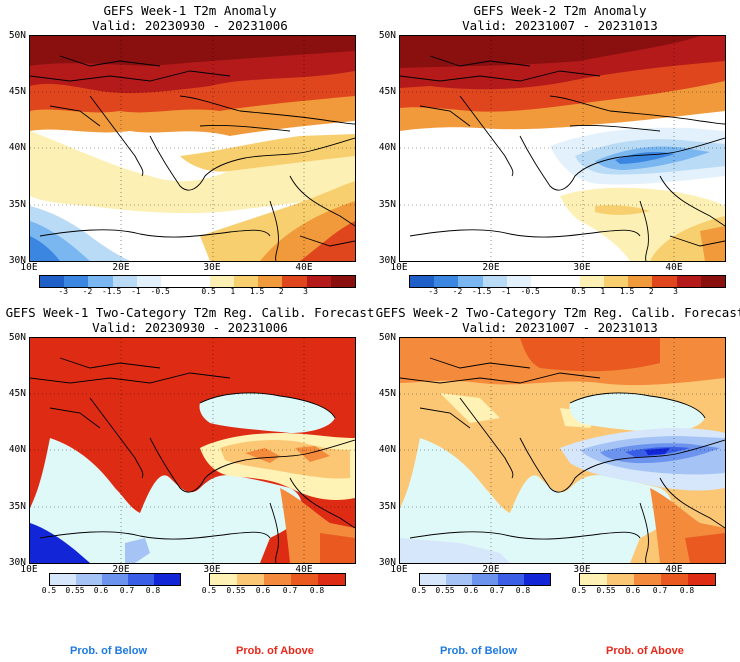 This screenshot has width=740, height=662. Describe the element at coordinates (17, 147) in the screenshot. I see `panel1-lat-label: 40N` at that location.